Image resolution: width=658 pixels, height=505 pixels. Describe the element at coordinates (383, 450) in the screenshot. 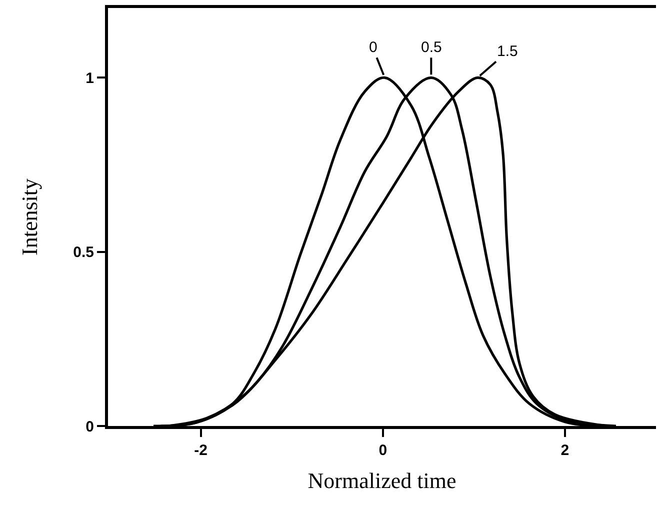

I see `x-tick-label: 0` at that location.